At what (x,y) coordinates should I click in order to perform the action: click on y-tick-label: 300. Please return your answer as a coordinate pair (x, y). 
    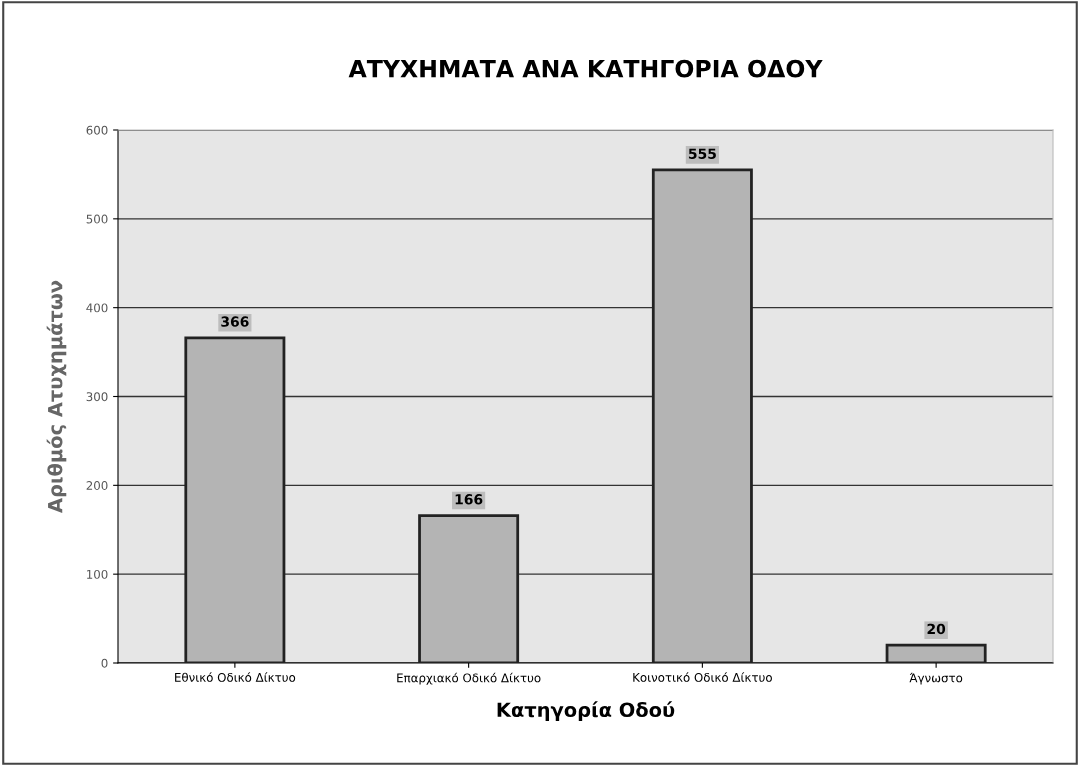
    Looking at the image, I should click on (97, 397).